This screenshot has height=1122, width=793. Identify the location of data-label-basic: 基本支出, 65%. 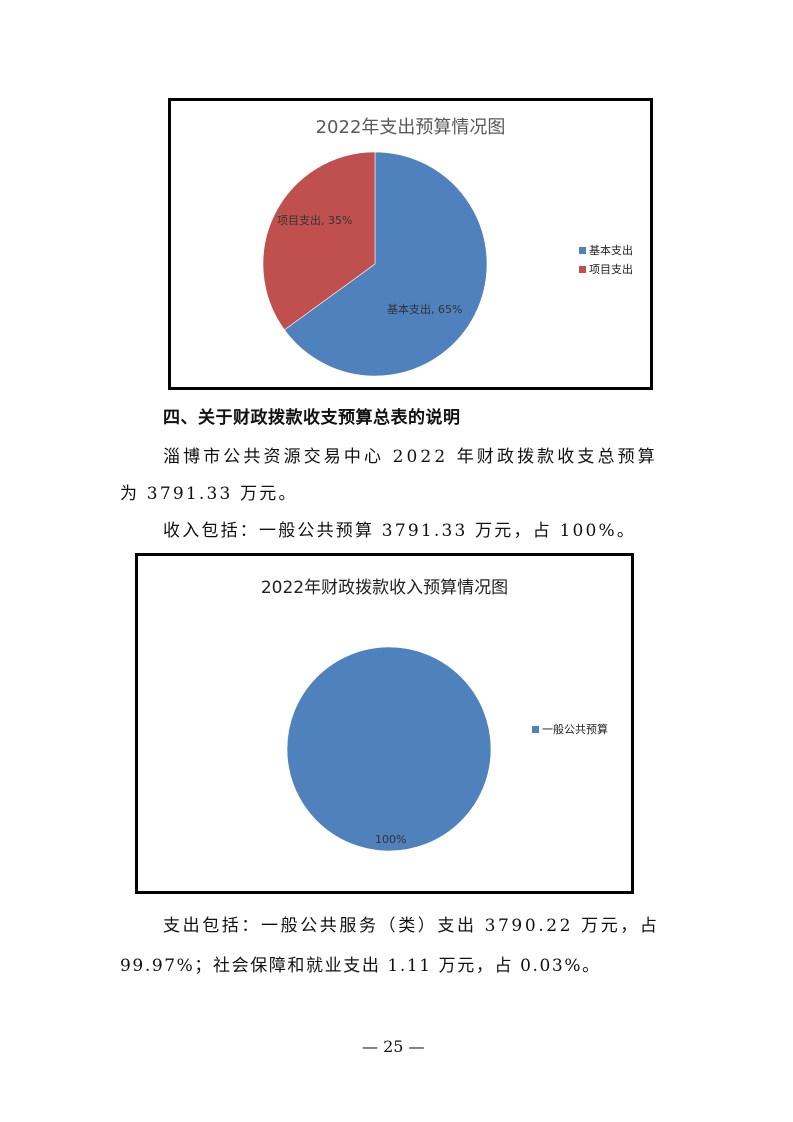
(425, 309).